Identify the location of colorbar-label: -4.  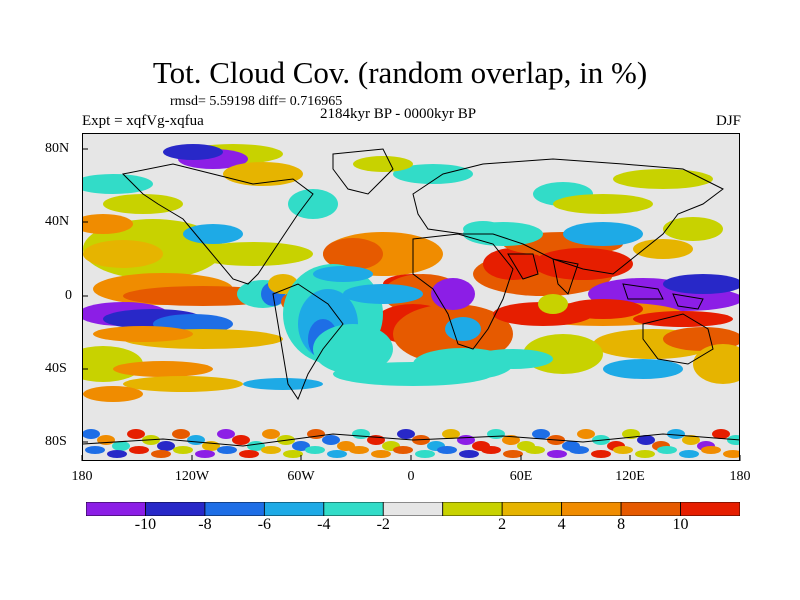
(324, 524).